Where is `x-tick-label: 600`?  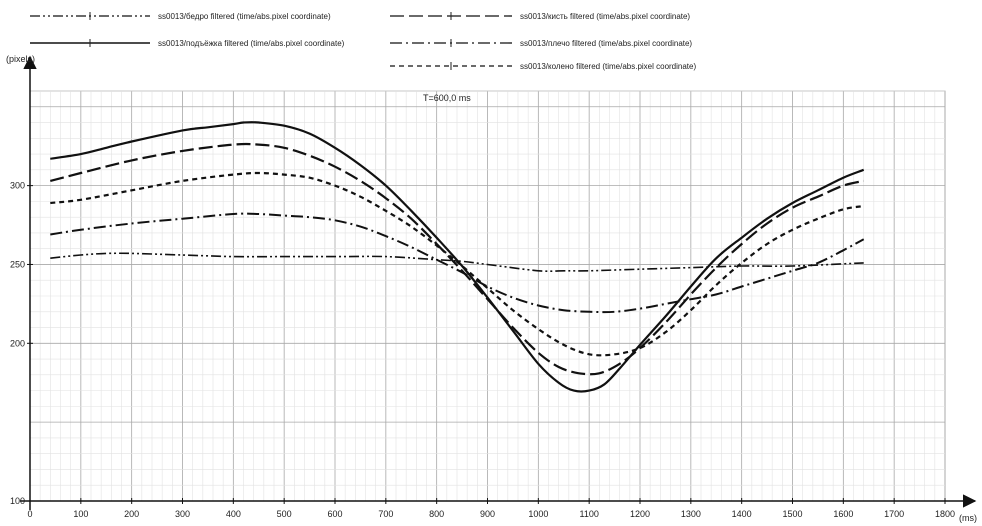 x-tick-label: 600 is located at coordinates (334, 514).